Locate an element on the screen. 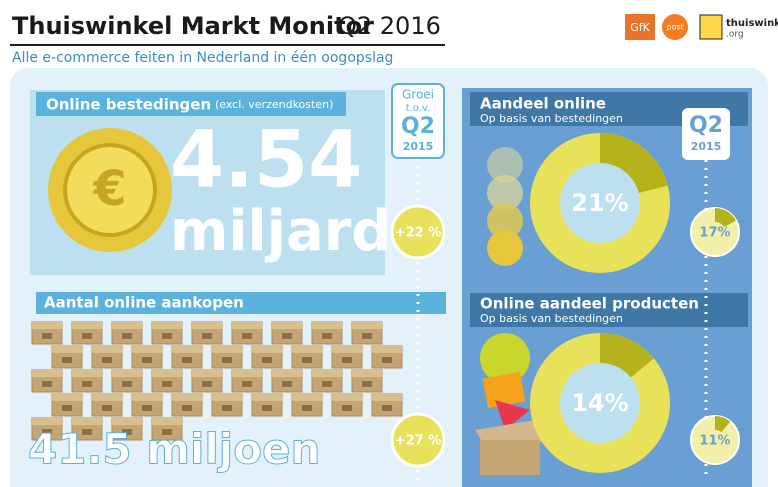  title: Thuiswinkel Markt Monitor is located at coordinates (193, 26).